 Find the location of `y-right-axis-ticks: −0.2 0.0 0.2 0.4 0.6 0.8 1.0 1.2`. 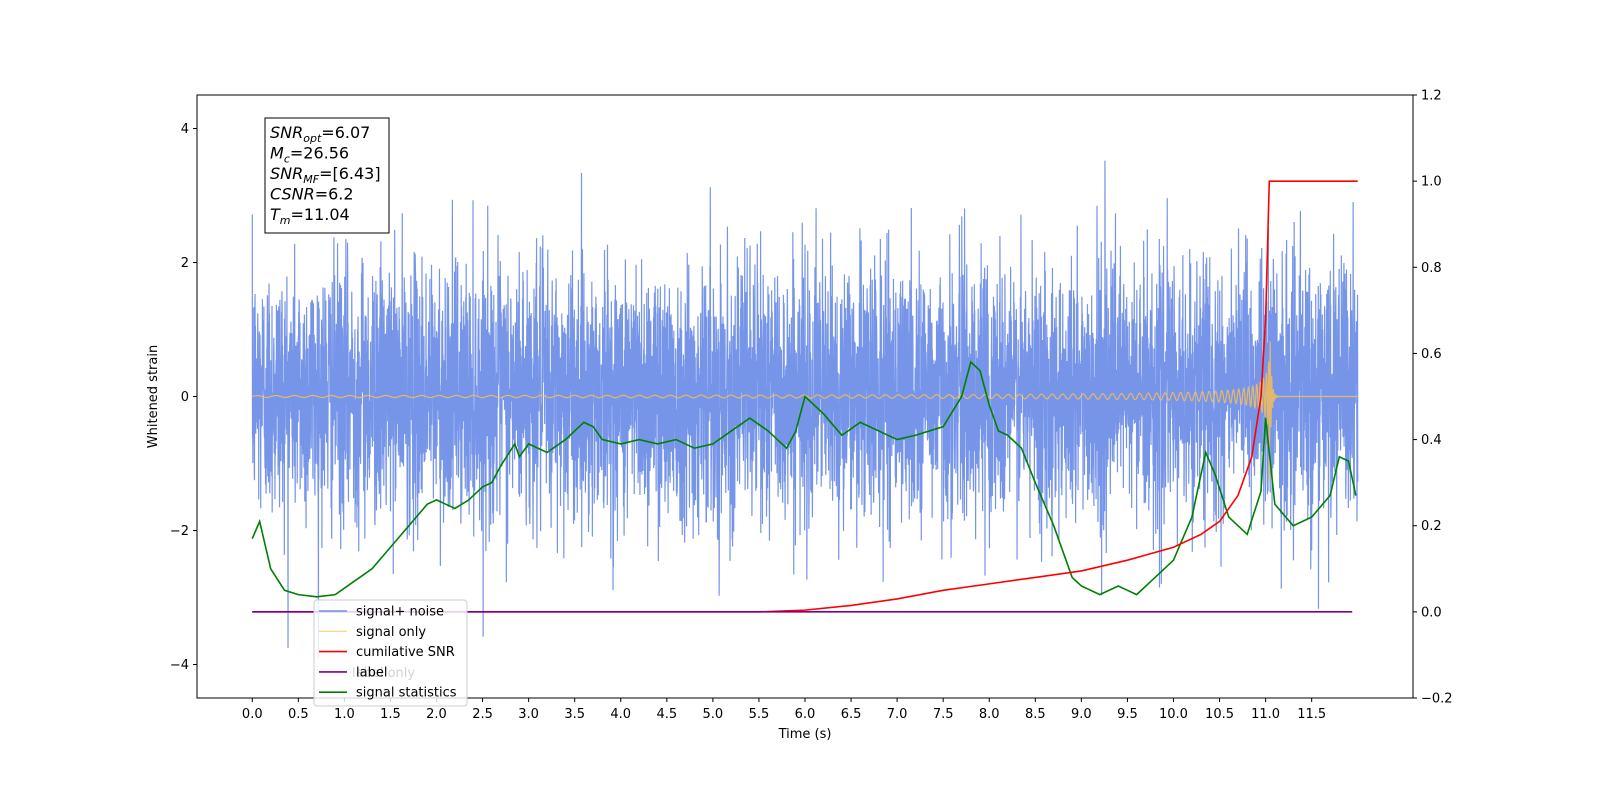

y-right-axis-ticks: −0.2 0.0 0.2 0.4 0.6 0.8 1.0 1.2 is located at coordinates (1433, 398).